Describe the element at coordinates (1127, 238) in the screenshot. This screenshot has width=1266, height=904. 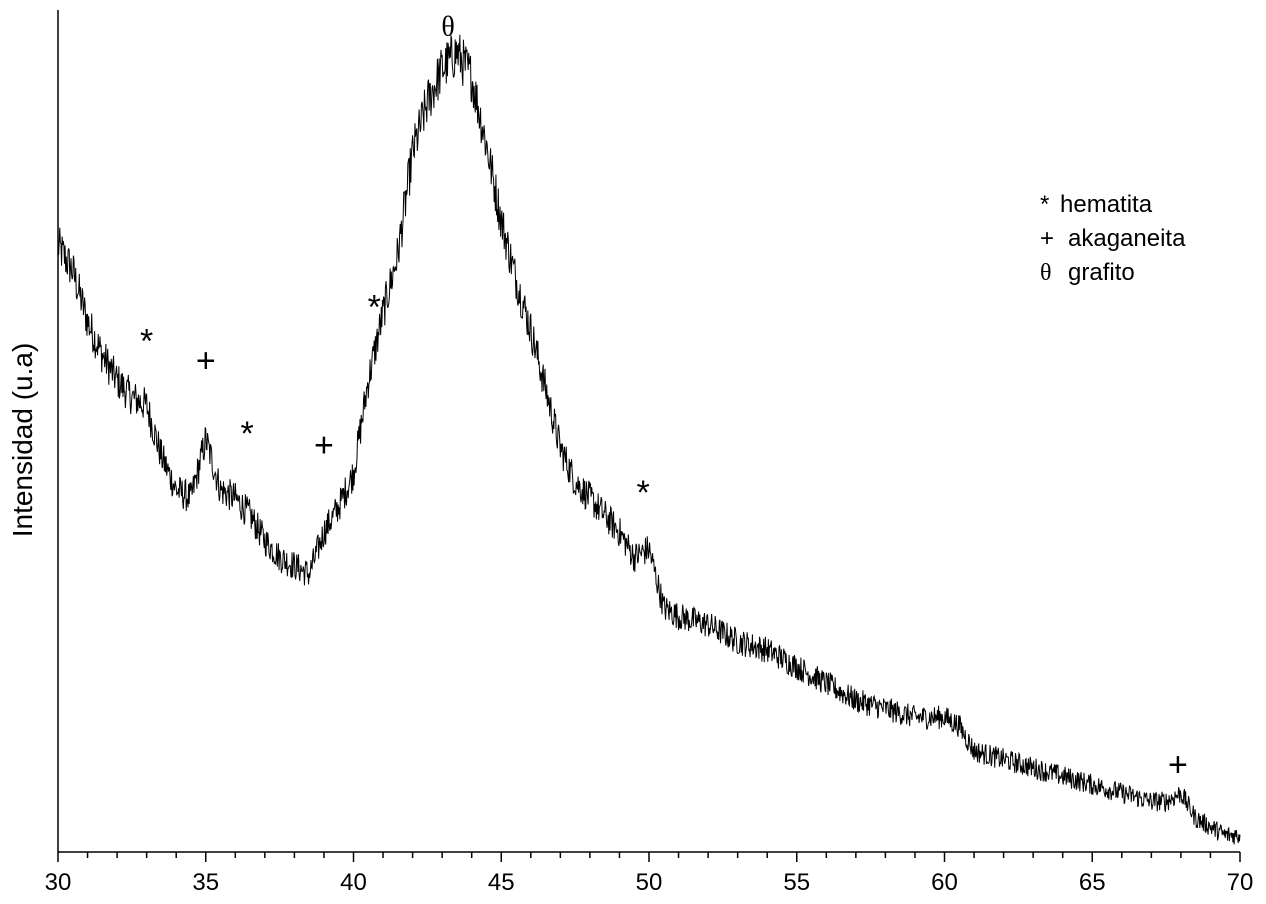
I see `legend-label: akaganeita` at that location.